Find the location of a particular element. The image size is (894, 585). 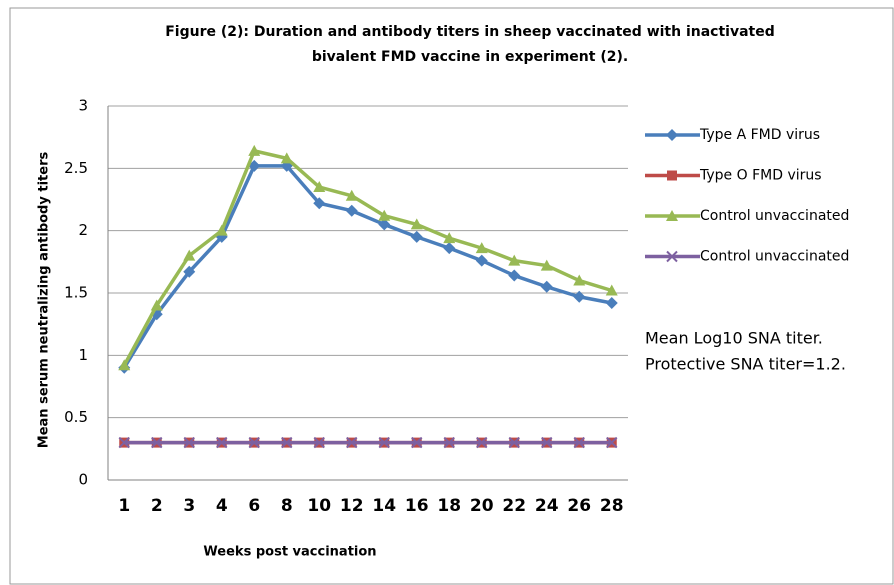

y-tick-label: 2 is located at coordinates (83, 230).